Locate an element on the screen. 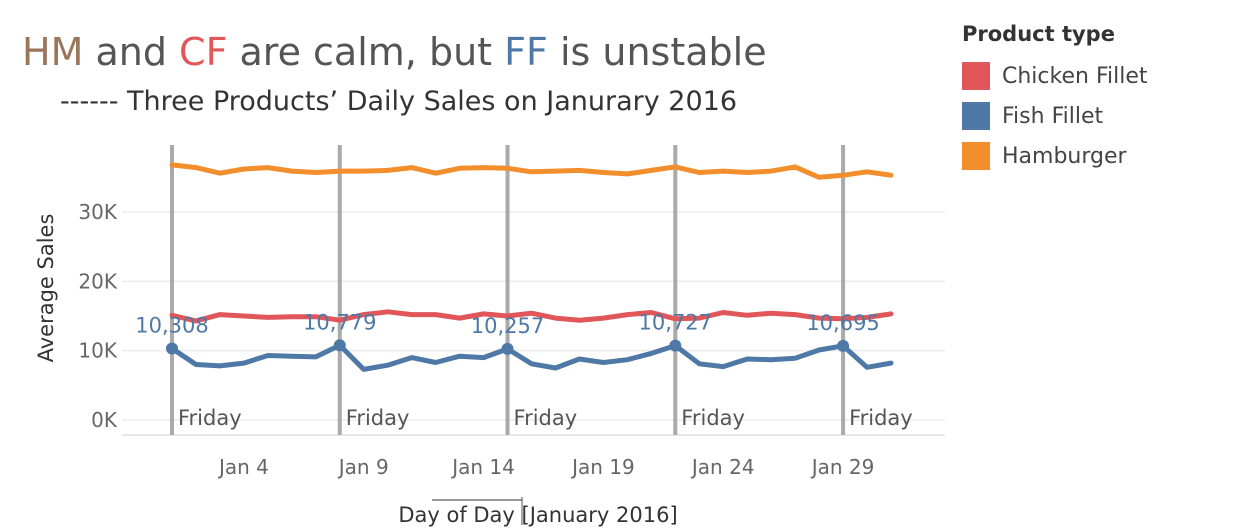 The height and width of the screenshot is (528, 1244). x-tick-label: Jan 29 is located at coordinates (842, 467).